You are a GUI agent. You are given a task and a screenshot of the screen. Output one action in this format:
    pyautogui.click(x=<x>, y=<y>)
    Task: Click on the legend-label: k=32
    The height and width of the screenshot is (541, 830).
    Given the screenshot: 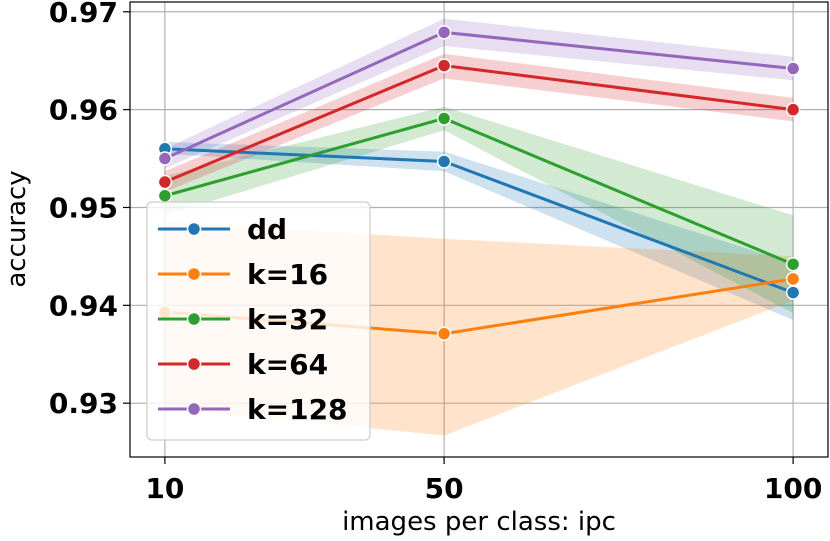 What is the action you would take?
    pyautogui.click(x=287, y=319)
    